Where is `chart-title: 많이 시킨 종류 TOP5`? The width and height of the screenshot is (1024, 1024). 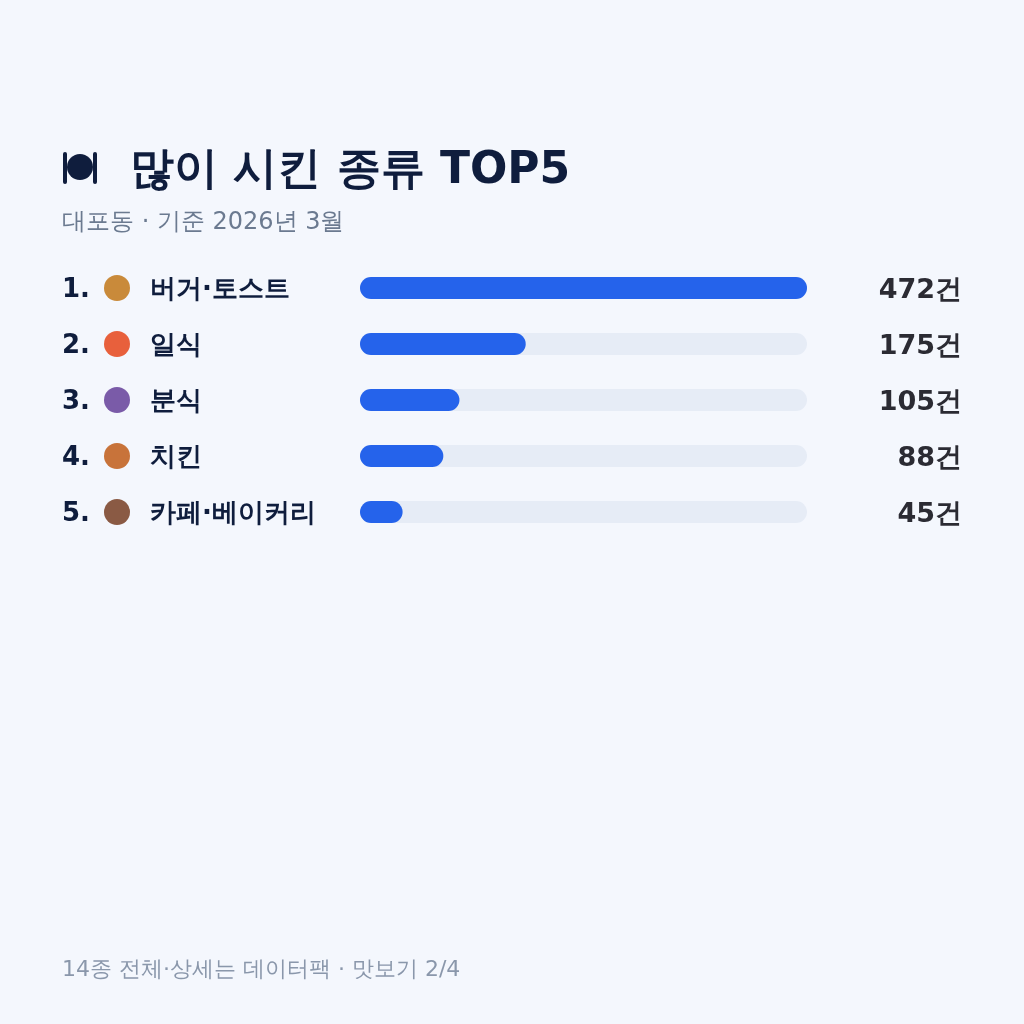
chart-title: 많이 시킨 종류 TOP5 is located at coordinates (350, 167).